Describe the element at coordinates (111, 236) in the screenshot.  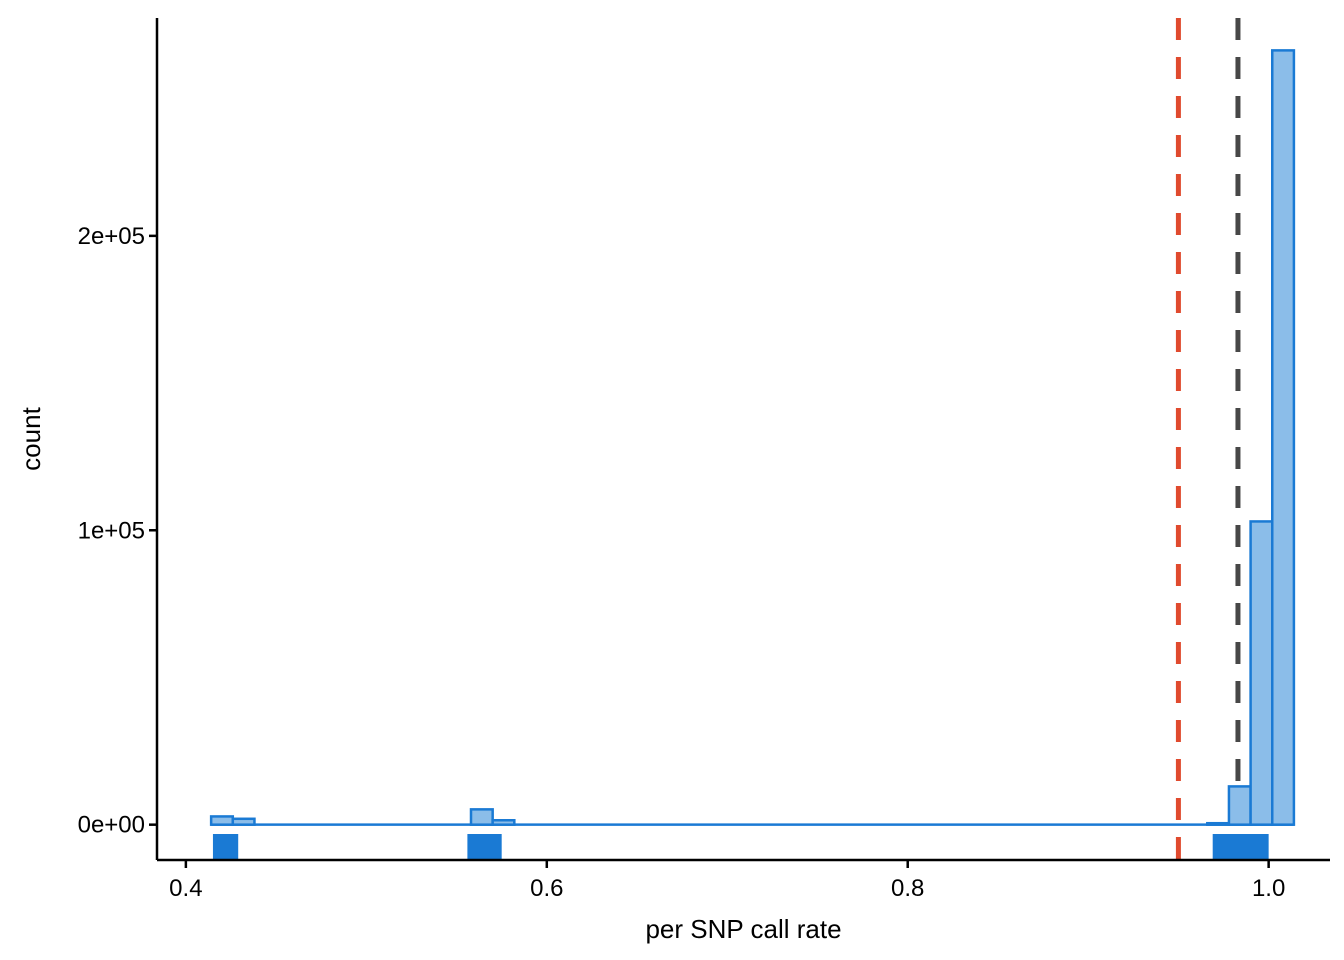
I see `y-tick-label: 2e+05` at that location.